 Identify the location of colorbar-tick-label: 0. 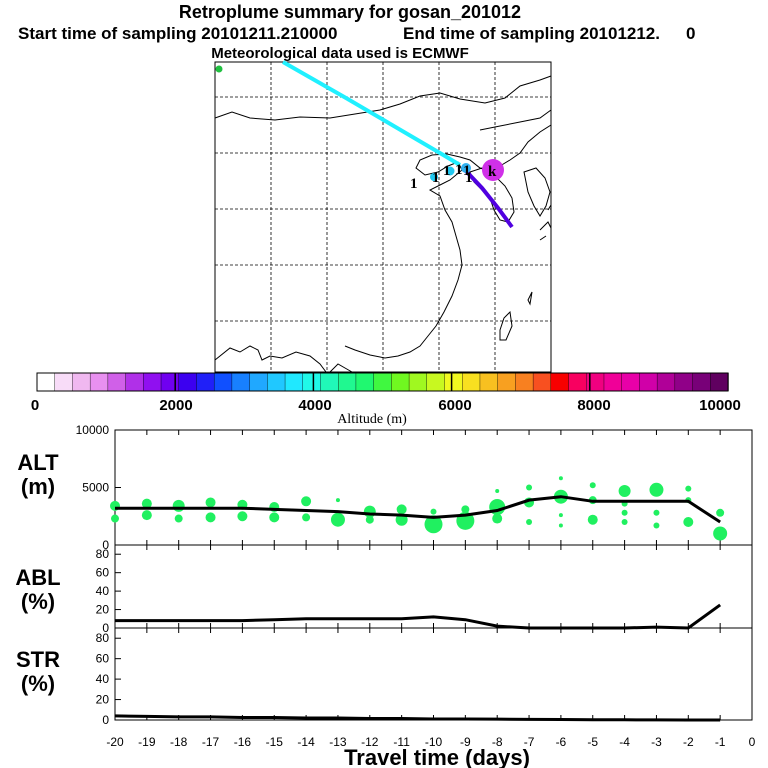
(35, 405).